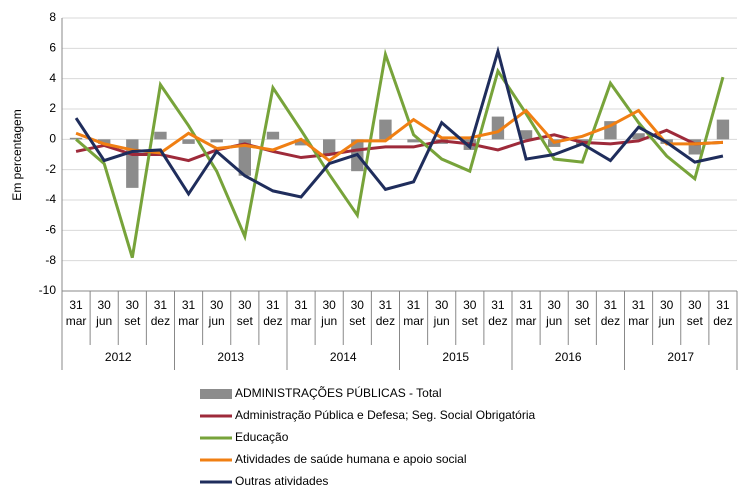 Image resolution: width=739 pixels, height=493 pixels. I want to click on y-tick-label: 0, so click(52, 139).